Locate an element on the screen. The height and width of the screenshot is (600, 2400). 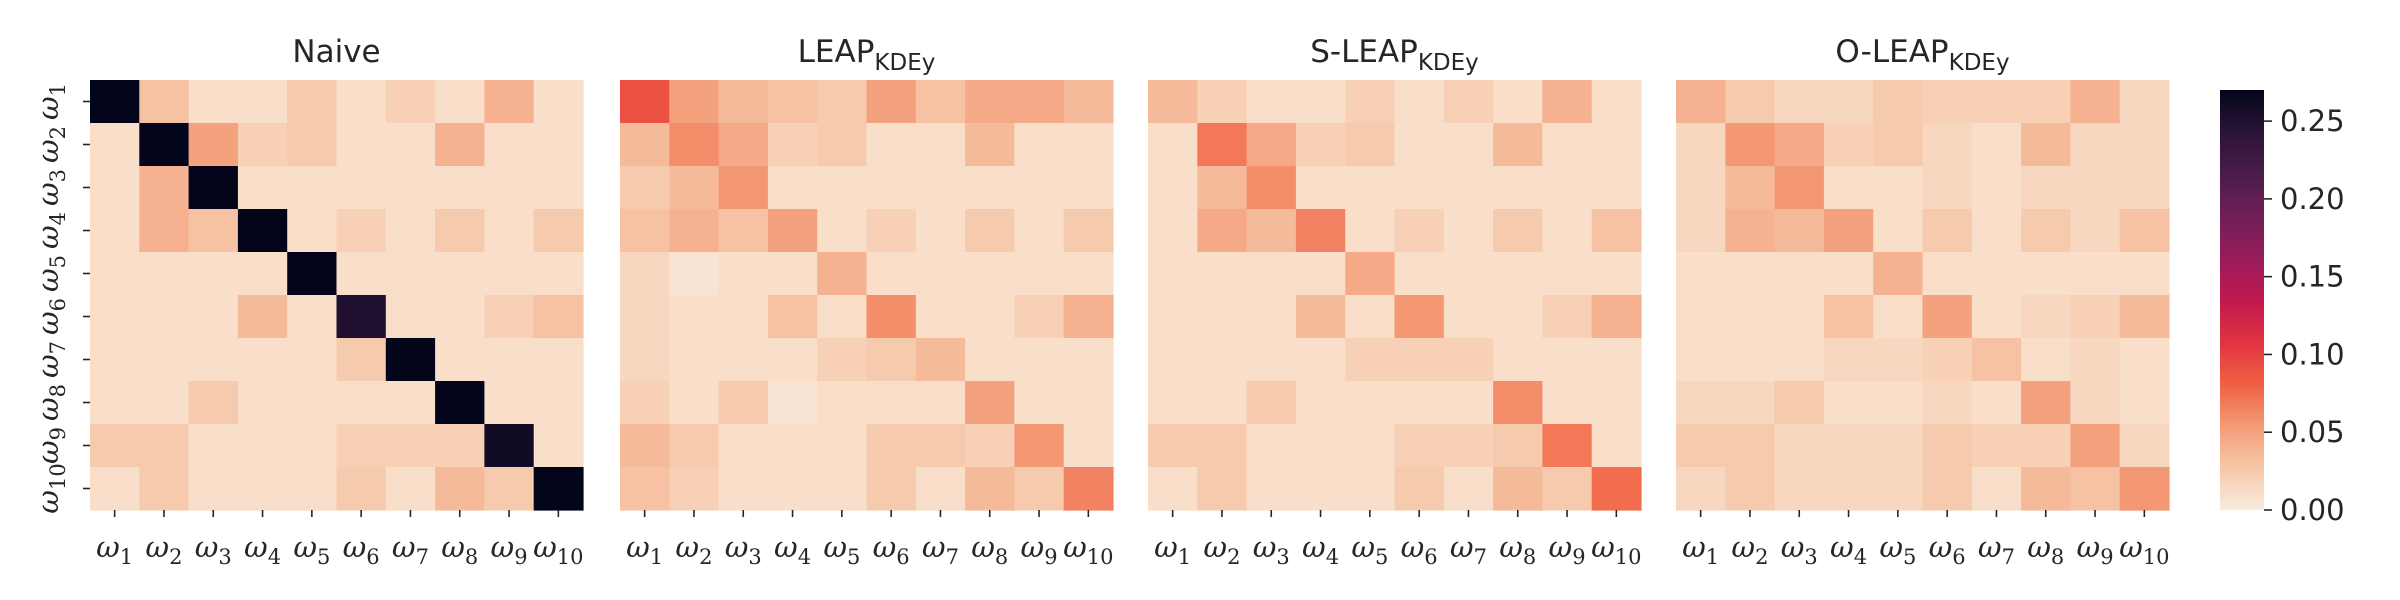
y-tick-label: ω1 is located at coordinates (50, 101).